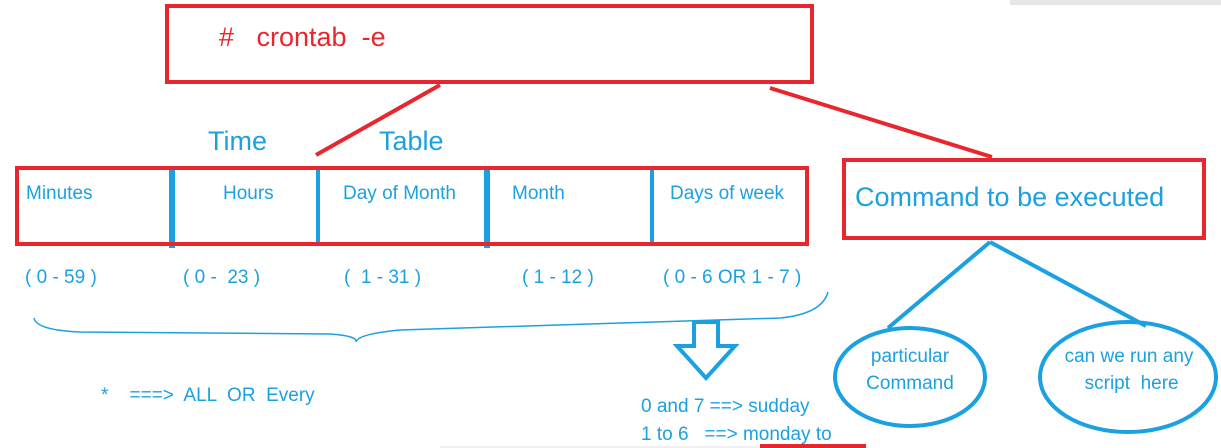 This screenshot has width=1221, height=448. What do you see at coordinates (59, 193) in the screenshot?
I see `field-minutes-label: Minutes` at bounding box center [59, 193].